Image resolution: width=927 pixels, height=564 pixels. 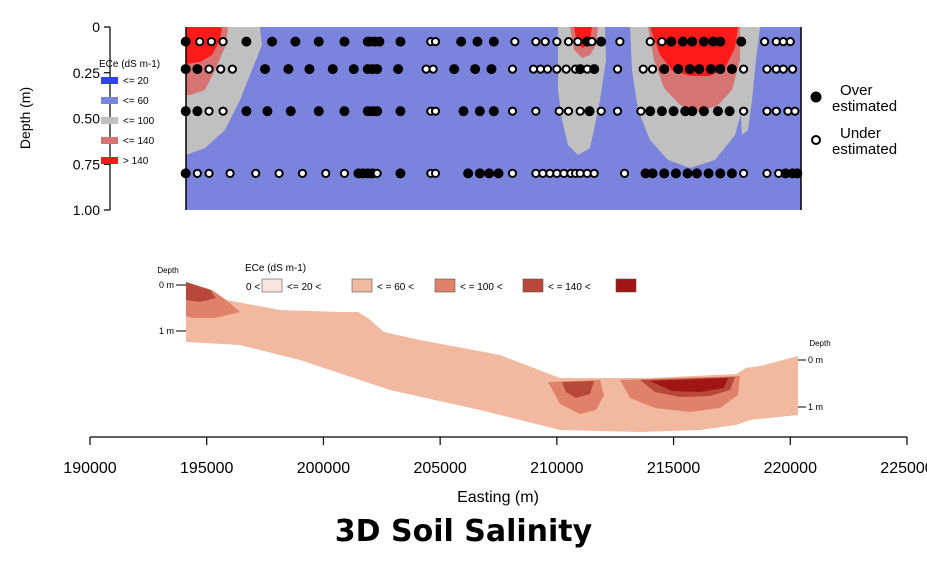 I want to click on left-depth-title: Depth, so click(x=167, y=270).